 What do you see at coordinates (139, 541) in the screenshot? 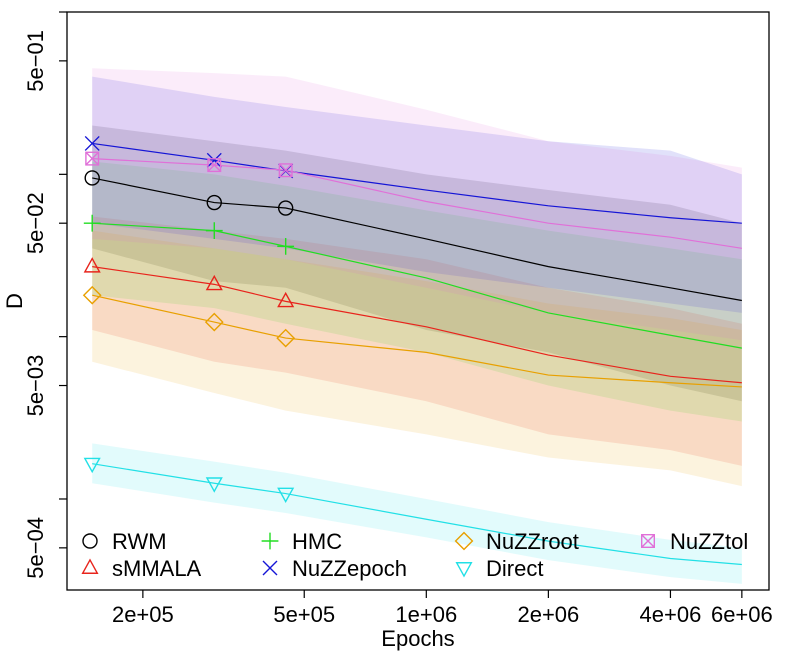
I see `legend-label: RWM` at bounding box center [139, 541].